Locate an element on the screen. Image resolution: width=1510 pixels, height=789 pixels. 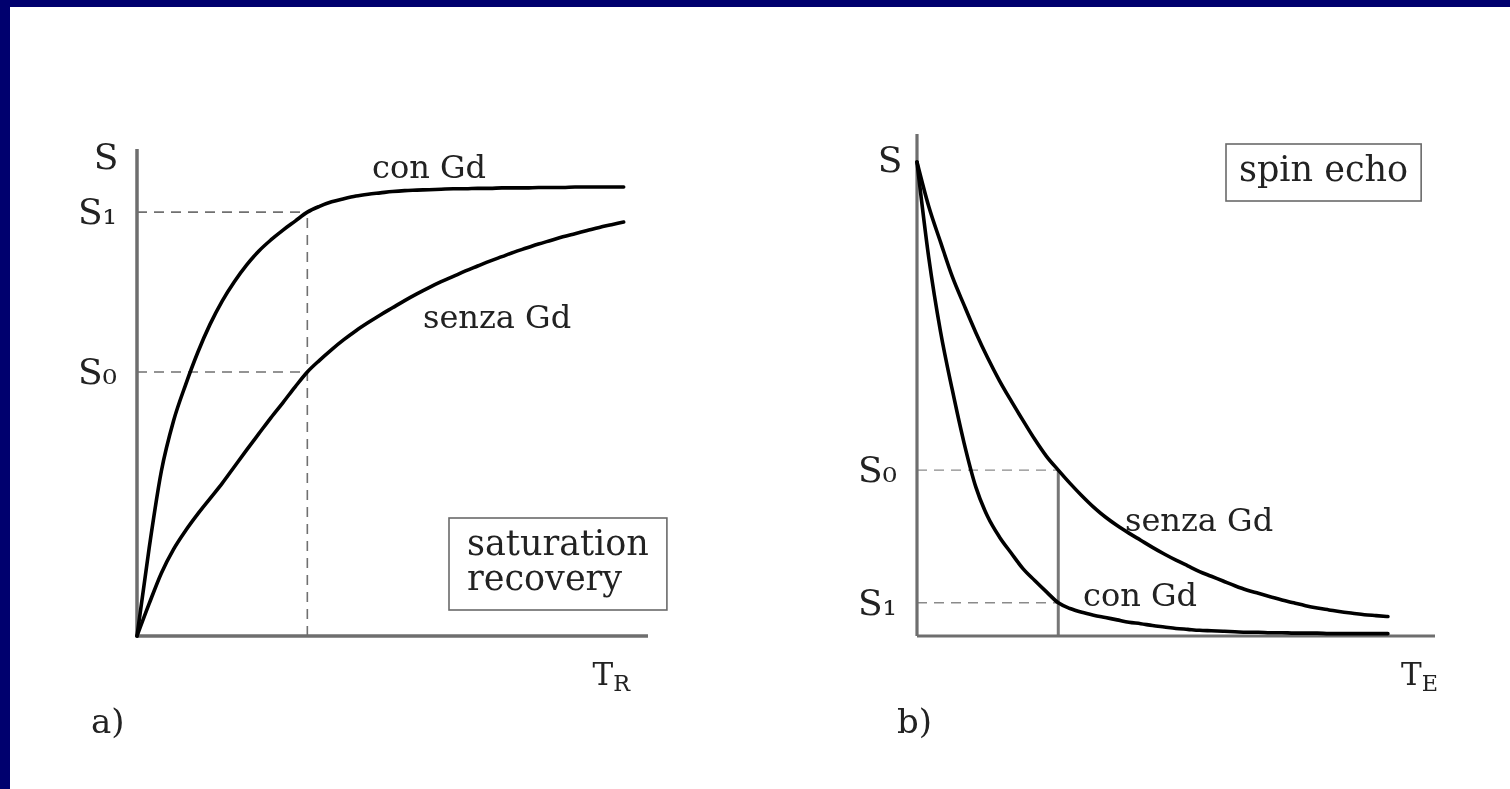
text: a) is located at coordinates (108, 721).